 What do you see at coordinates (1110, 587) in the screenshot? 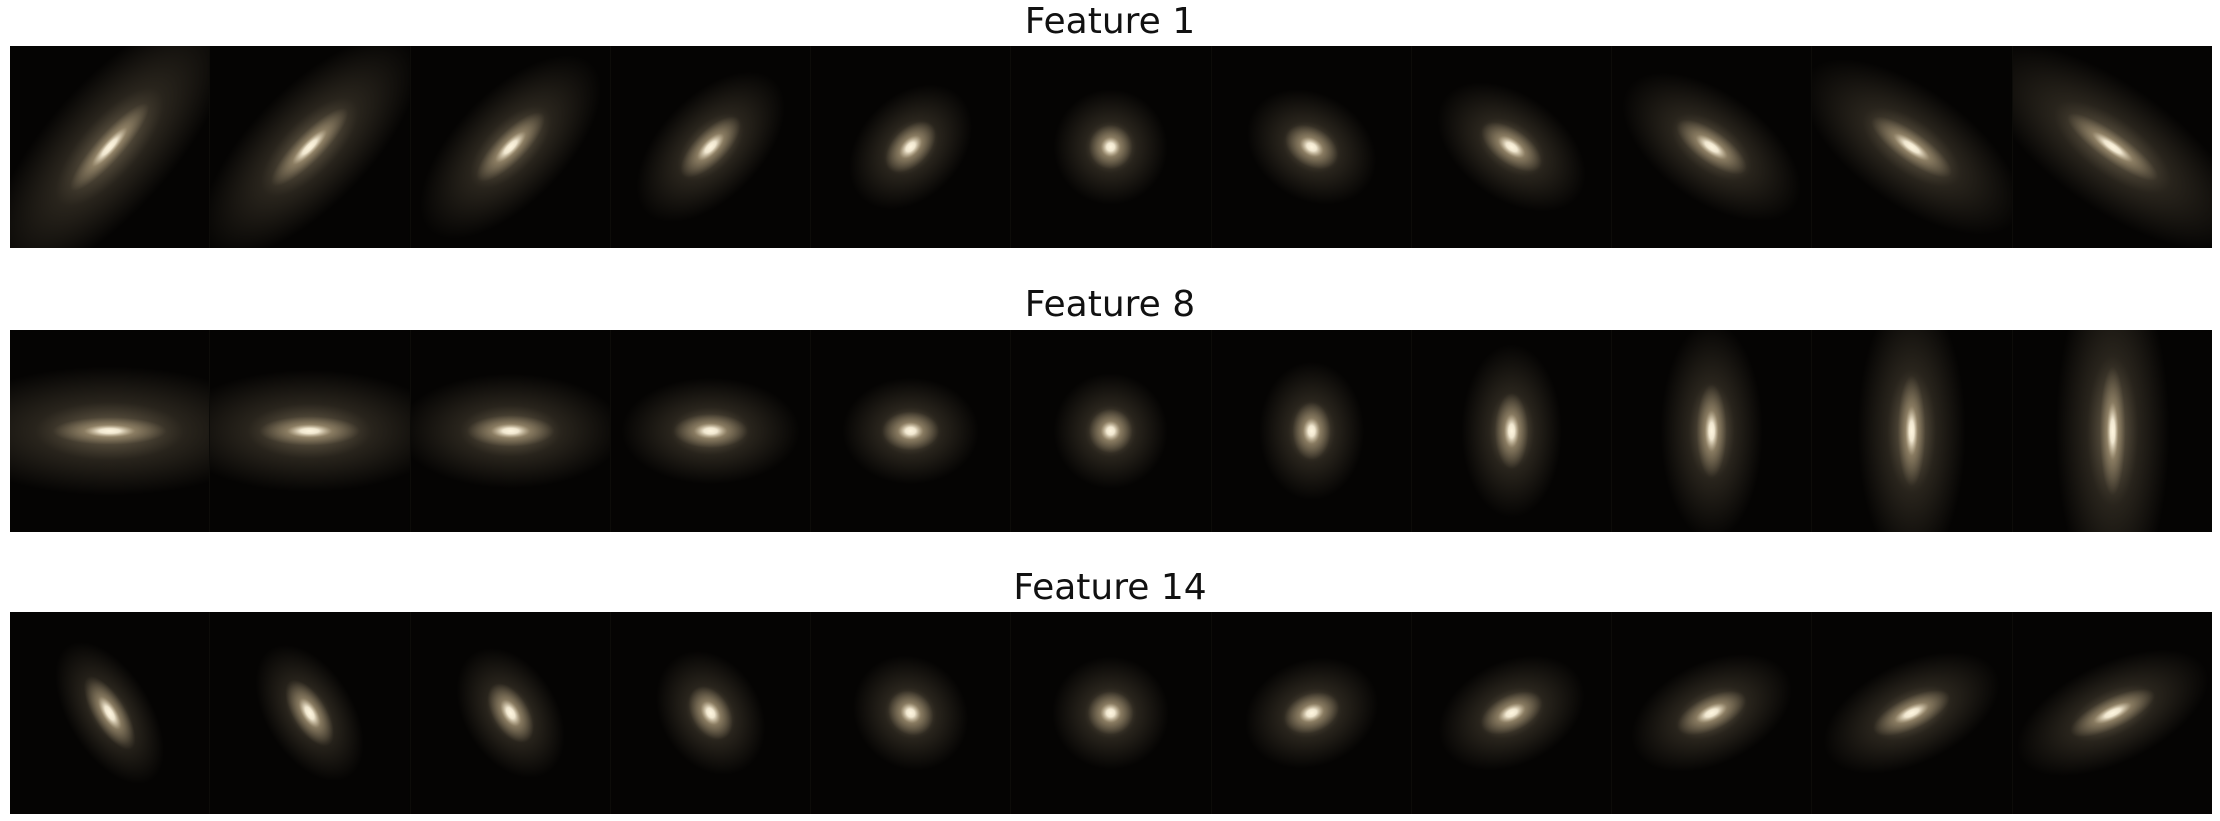
I see `row-title-feature-14: Feature 14` at bounding box center [1110, 587].